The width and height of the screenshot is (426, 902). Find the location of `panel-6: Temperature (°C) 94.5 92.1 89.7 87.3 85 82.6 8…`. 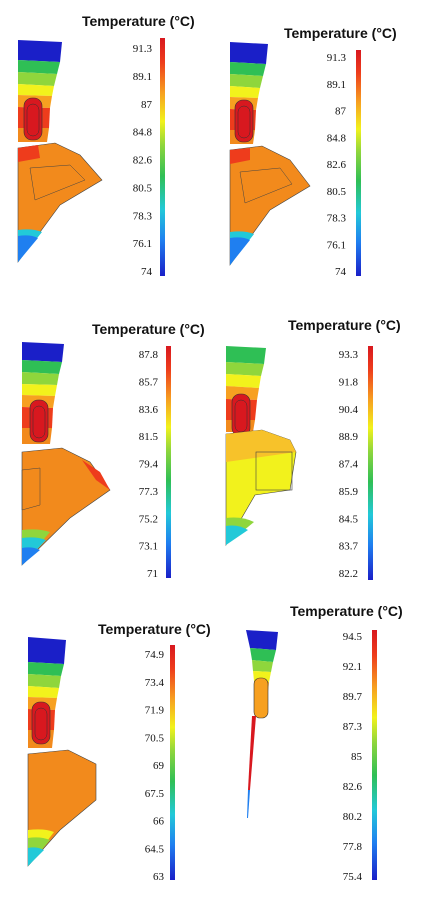

panel-6: Temperature (°C) 94.5 92.1 89.7 87.3 85 82.6 8… is located at coordinates (324, 743).